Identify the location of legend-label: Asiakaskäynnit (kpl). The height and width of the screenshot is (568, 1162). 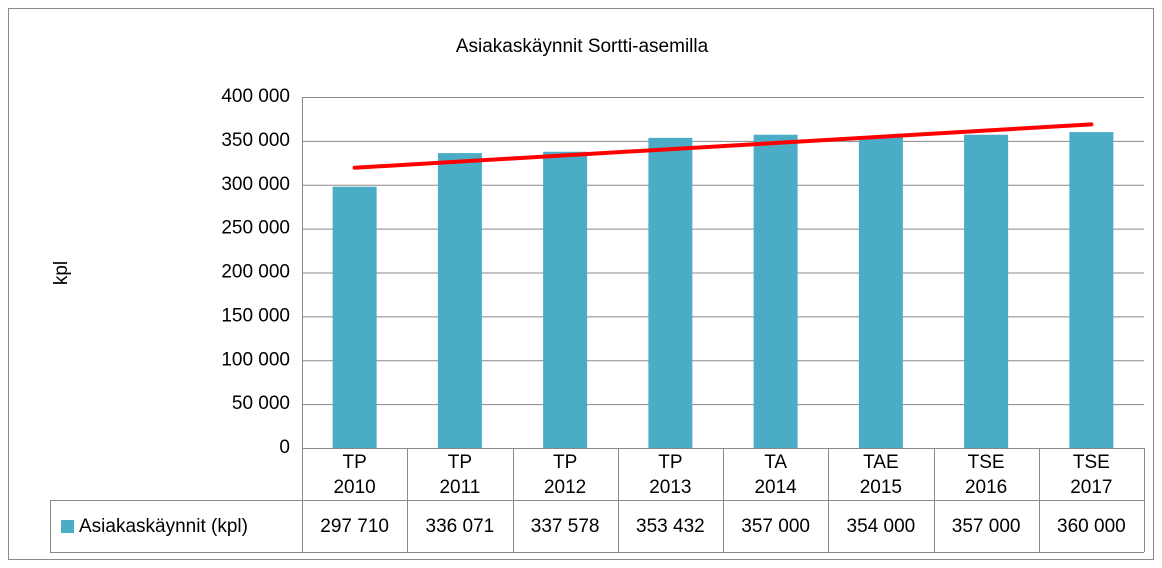
(163, 526).